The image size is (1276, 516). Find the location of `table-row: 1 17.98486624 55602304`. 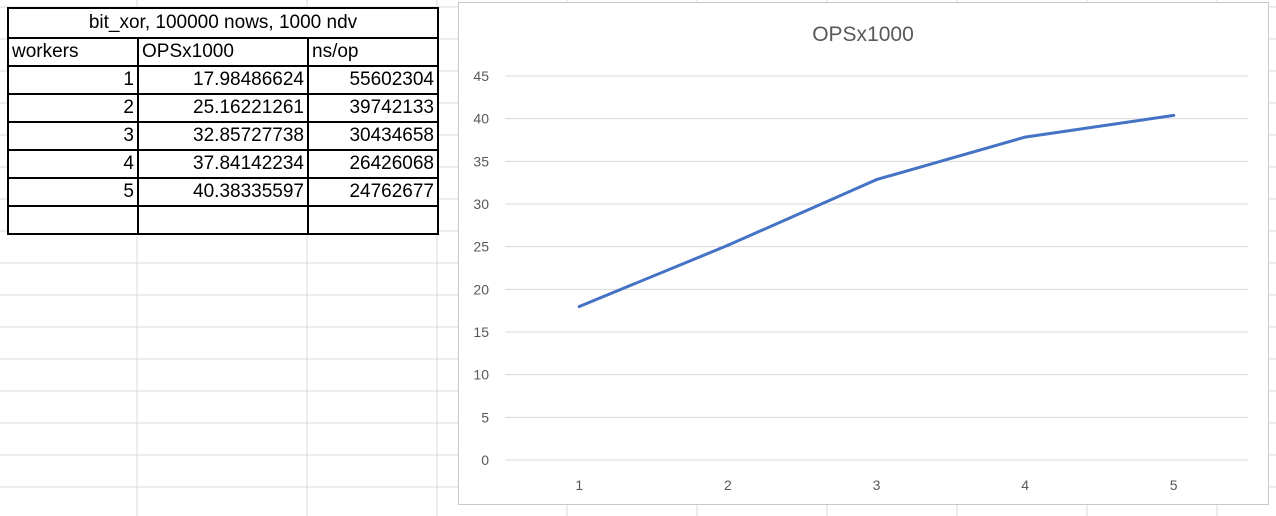

table-row: 1 17.98486624 55602304 is located at coordinates (223, 80).